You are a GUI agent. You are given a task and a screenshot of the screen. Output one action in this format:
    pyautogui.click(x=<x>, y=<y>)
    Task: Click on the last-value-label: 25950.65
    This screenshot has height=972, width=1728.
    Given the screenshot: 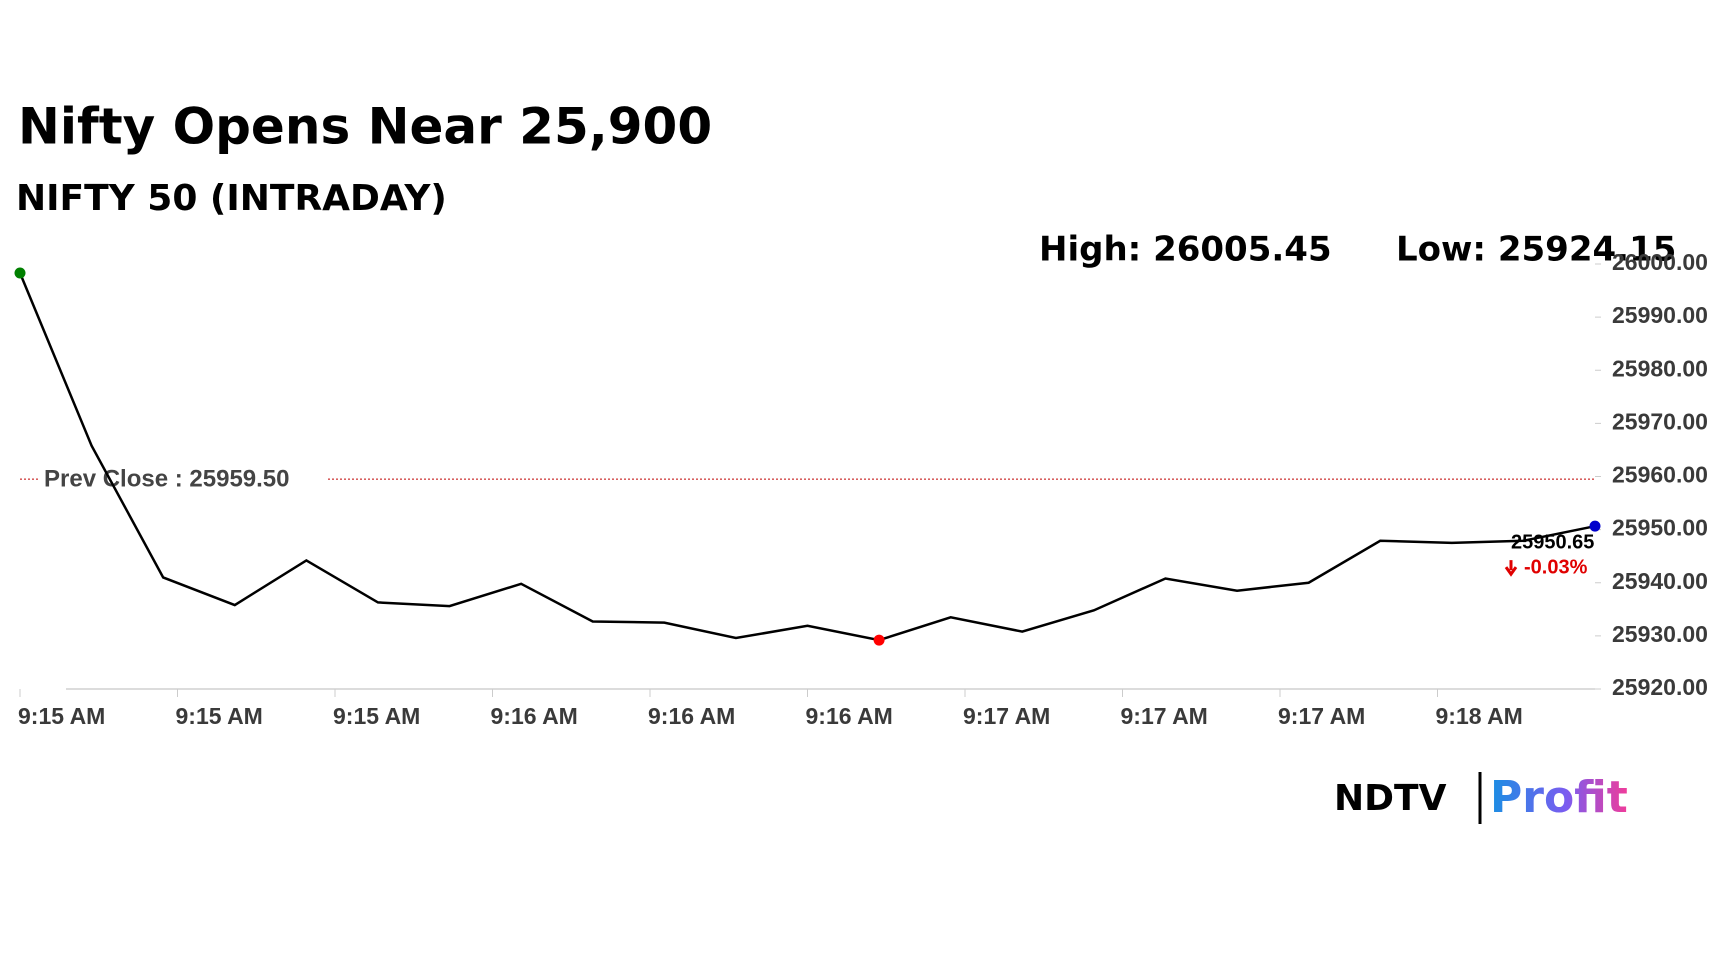 What is the action you would take?
    pyautogui.click(x=1552, y=542)
    